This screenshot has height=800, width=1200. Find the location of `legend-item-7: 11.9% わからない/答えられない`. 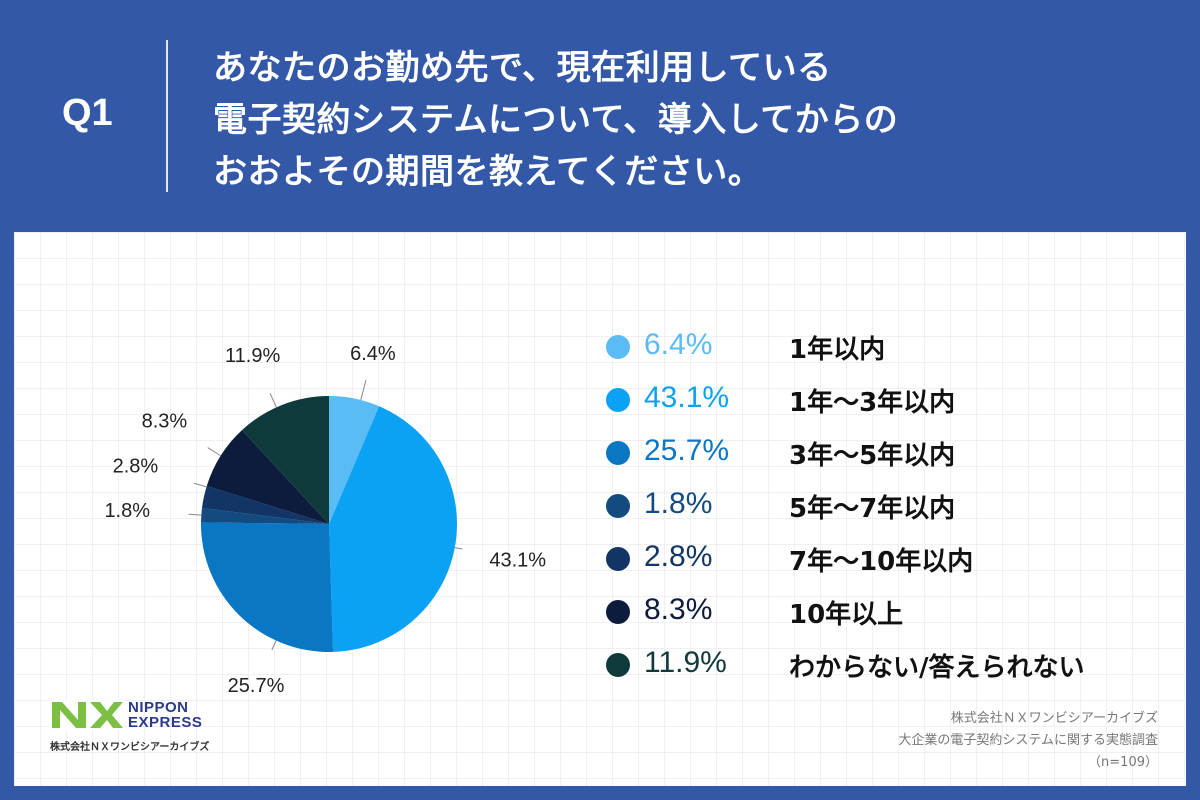

legend-item-7: 11.9% わからない/答えられない is located at coordinates (886, 670).